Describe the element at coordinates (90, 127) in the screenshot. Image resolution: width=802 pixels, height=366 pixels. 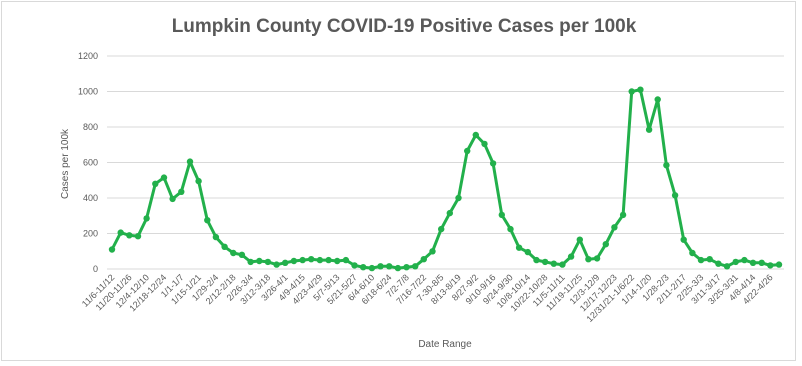
I see `y-tick-label: 800` at that location.